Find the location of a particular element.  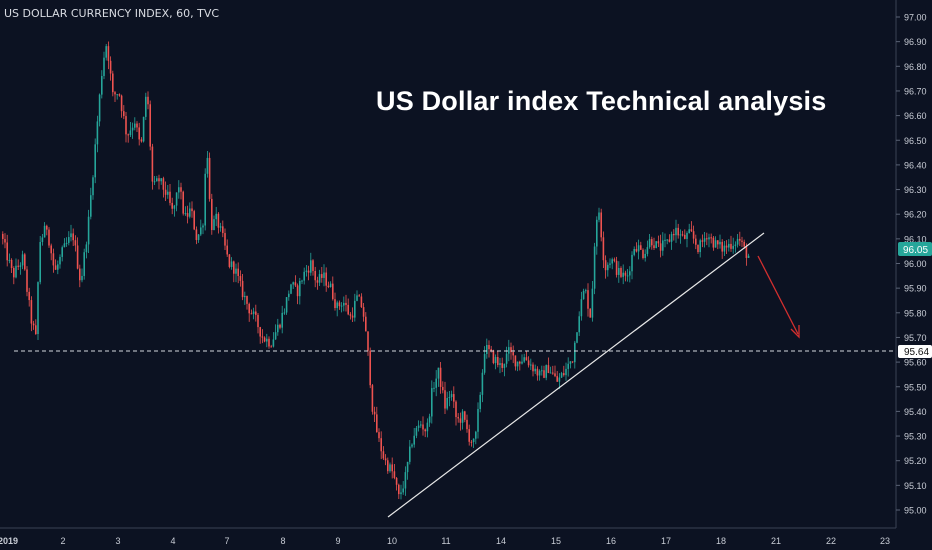

price-tick-label: 96.40 is located at coordinates (915, 165).